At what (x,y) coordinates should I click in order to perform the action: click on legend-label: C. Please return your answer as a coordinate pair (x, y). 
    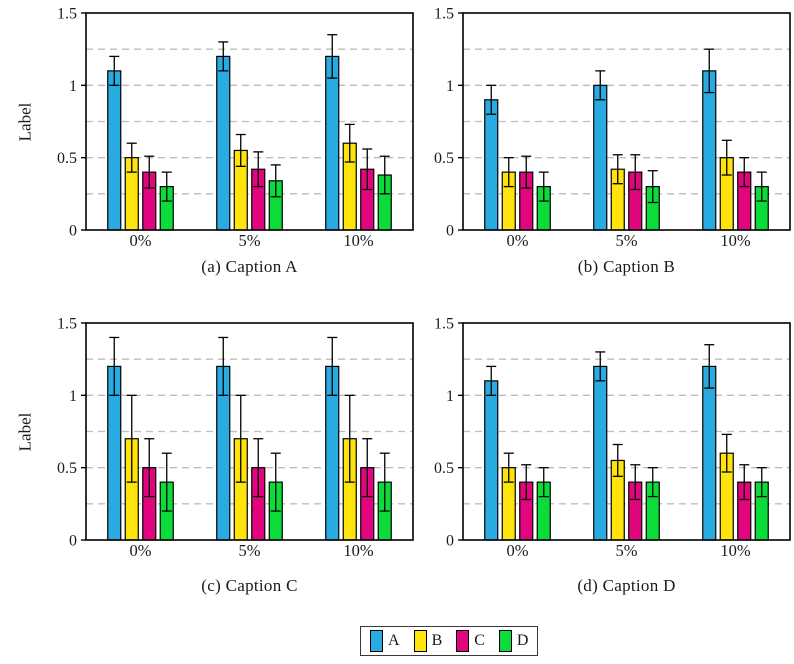
    Looking at the image, I should click on (479, 640).